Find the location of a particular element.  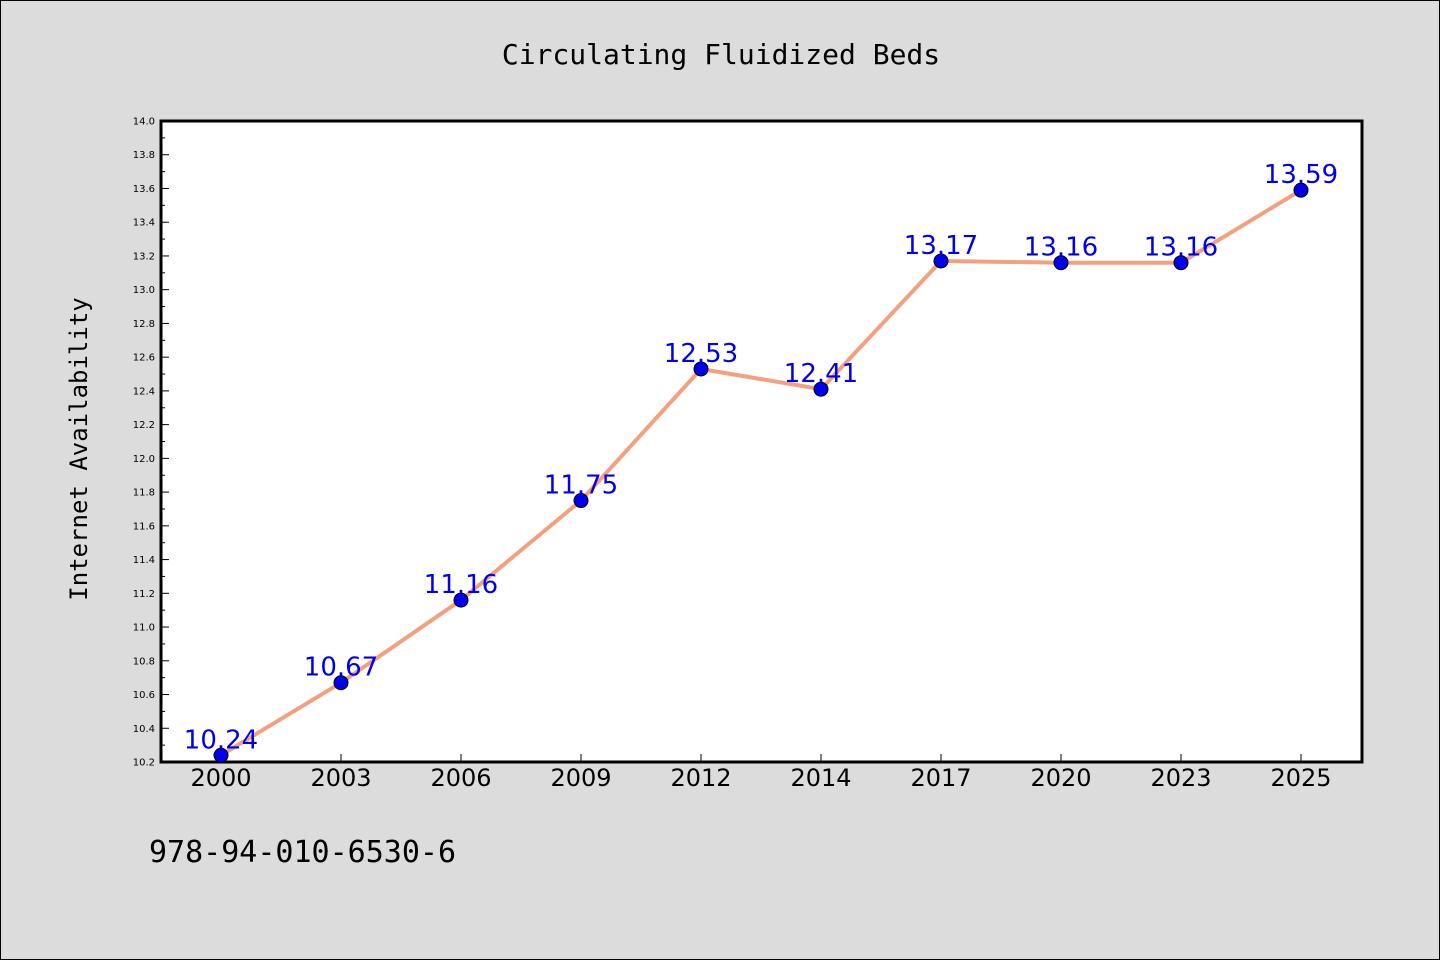

y-tick-label: 11.2 is located at coordinates (144, 594).